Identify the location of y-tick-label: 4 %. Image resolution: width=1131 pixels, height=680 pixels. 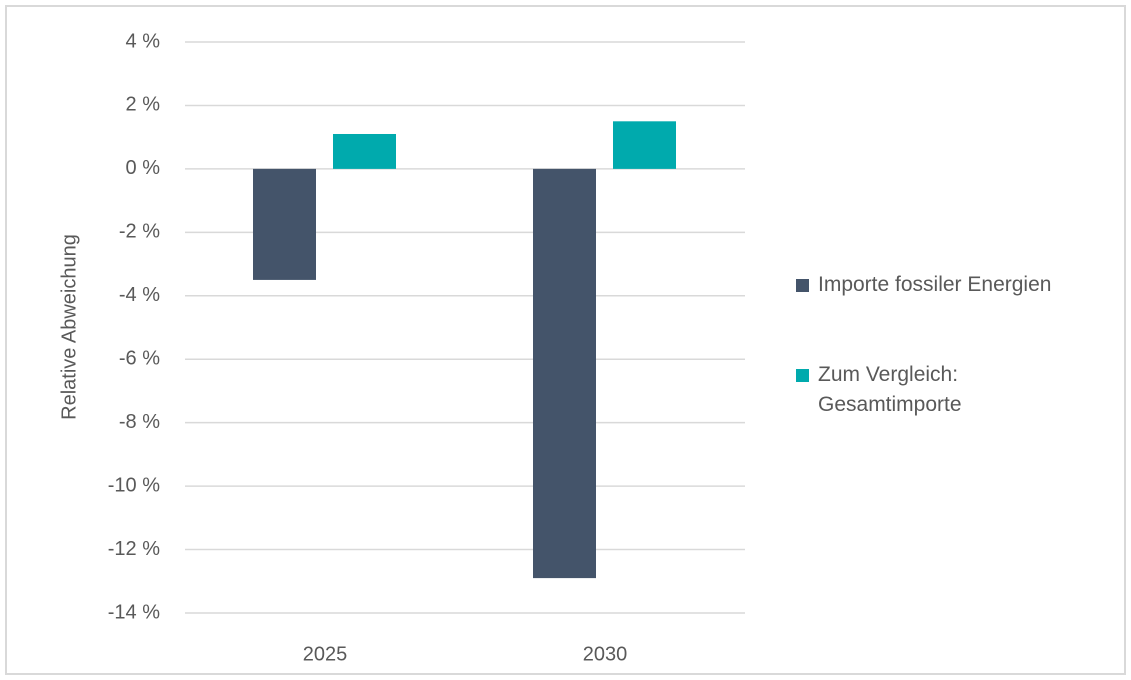
(143, 41).